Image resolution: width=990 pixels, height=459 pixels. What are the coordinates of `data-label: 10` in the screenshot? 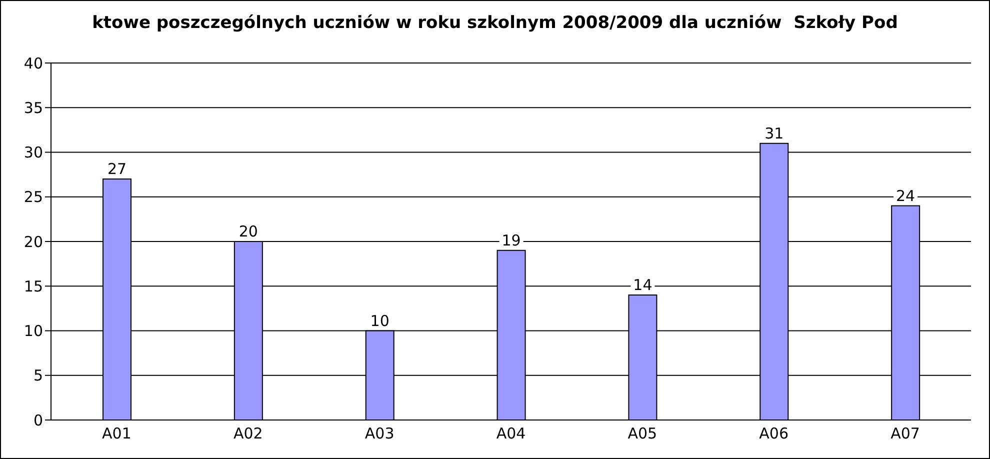 It's located at (380, 321).